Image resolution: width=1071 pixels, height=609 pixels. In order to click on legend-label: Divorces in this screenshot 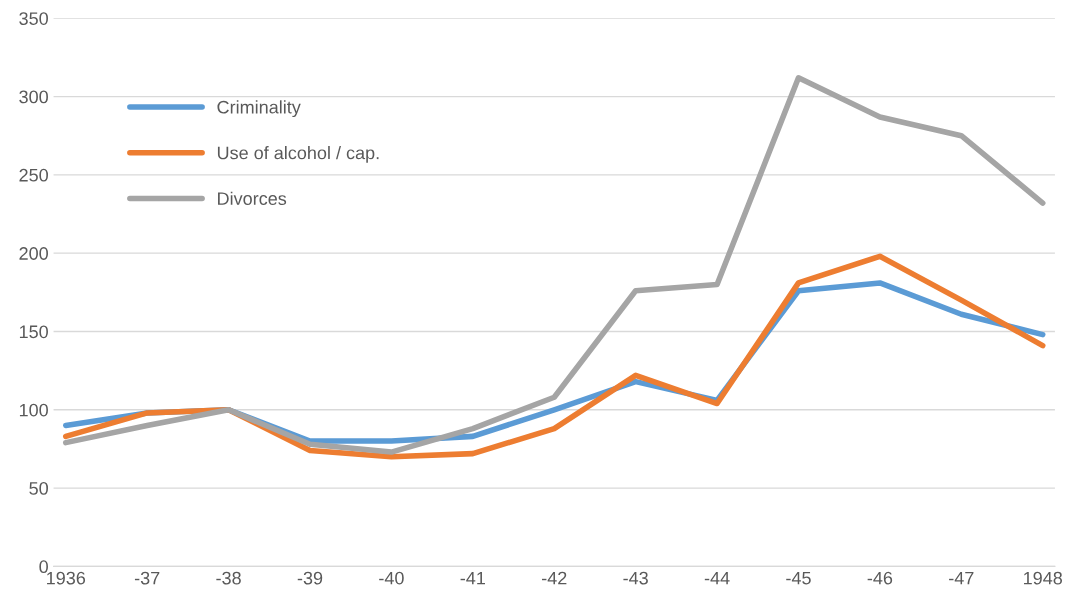, I will do `click(252, 198)`.